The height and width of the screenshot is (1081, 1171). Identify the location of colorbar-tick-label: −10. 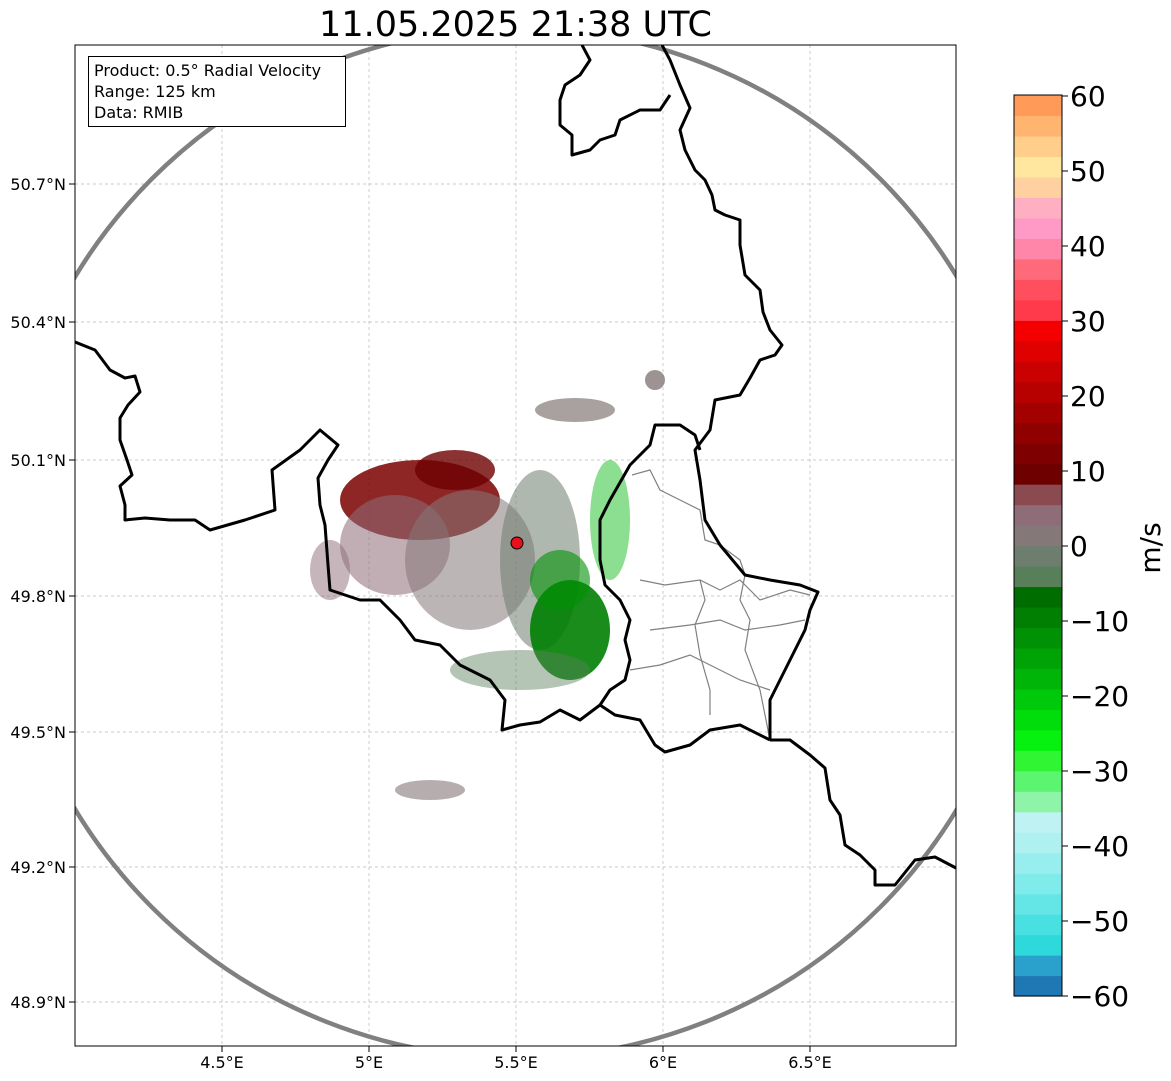
(1099, 621).